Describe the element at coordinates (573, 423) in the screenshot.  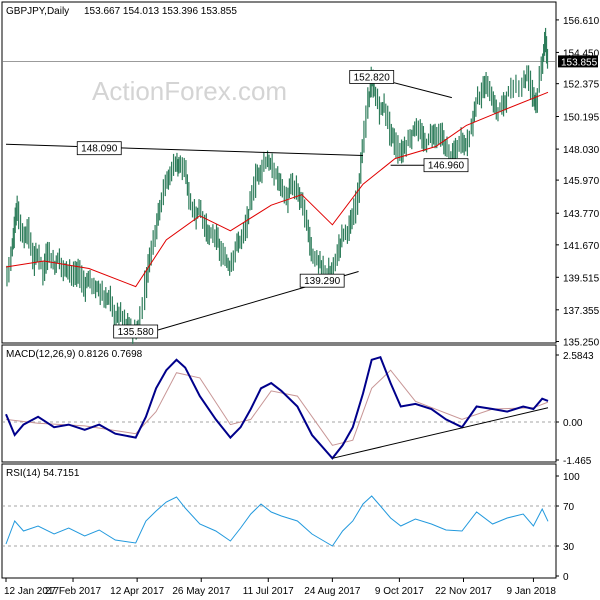
I see `macd-y-tick-label: 0.00` at that location.